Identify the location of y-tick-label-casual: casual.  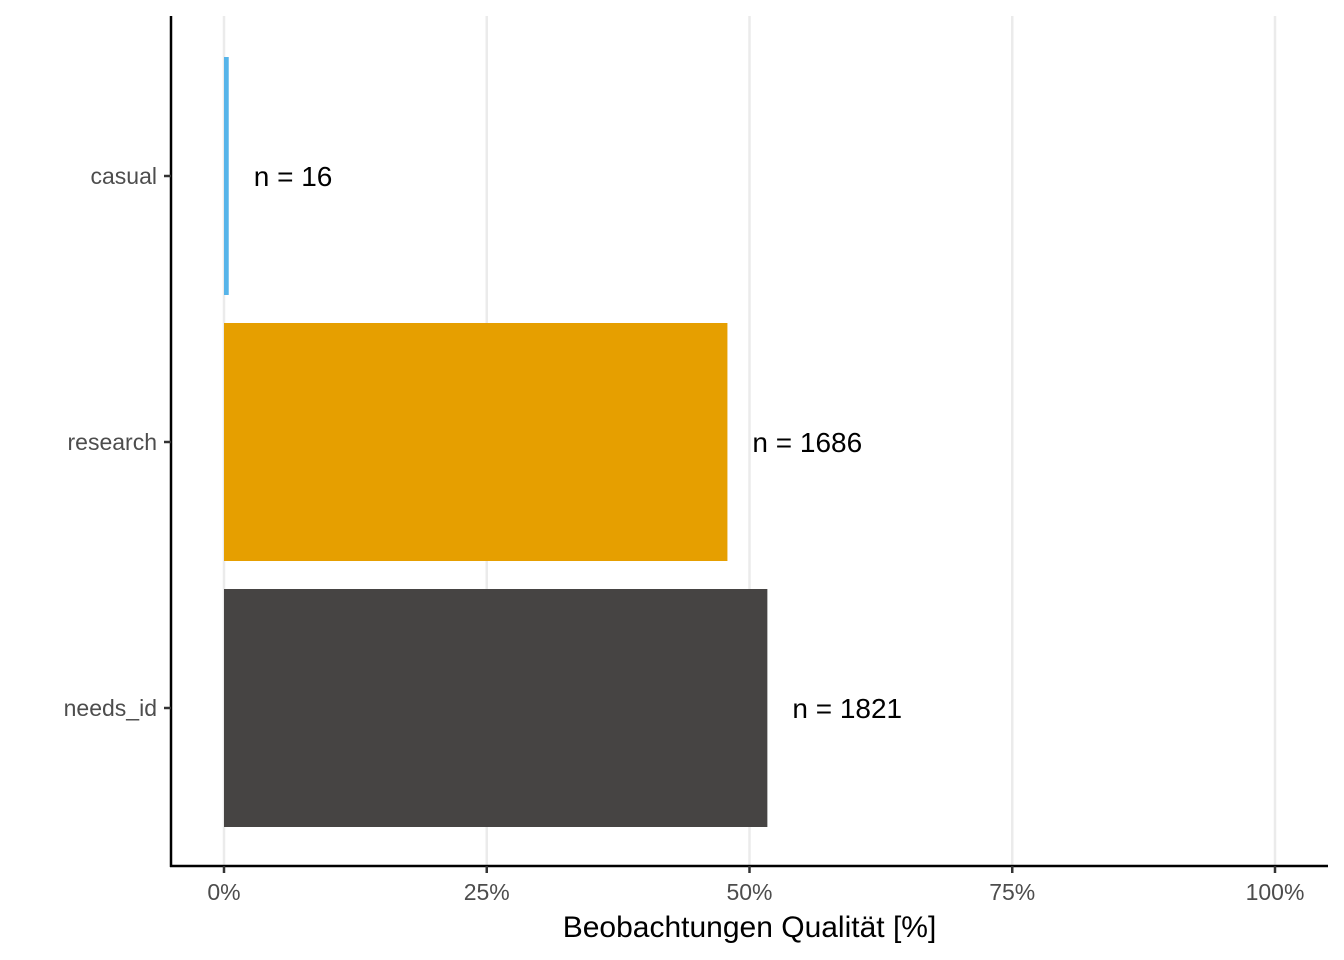
(124, 176).